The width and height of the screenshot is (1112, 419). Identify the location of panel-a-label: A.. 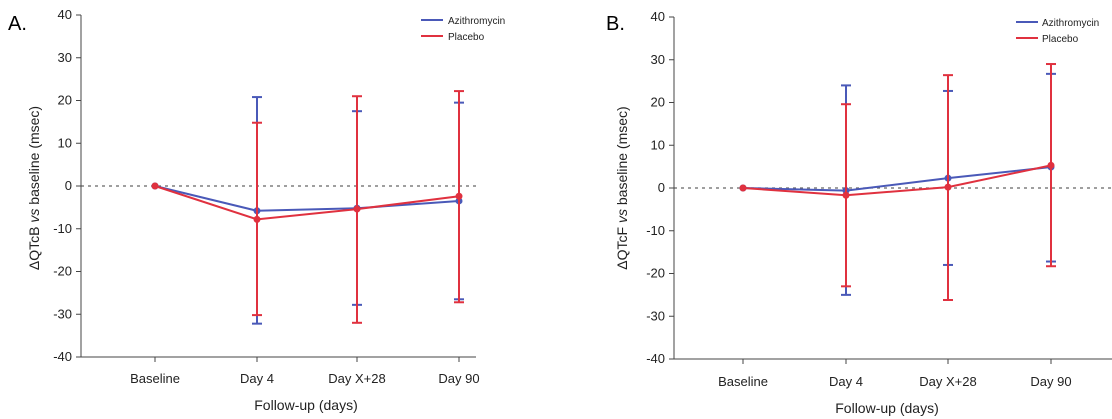
(17, 24).